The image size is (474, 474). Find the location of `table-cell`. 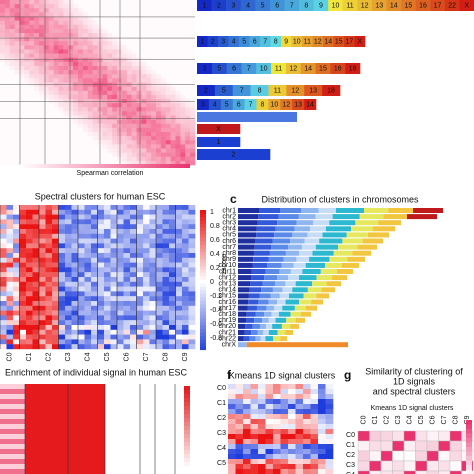

table-cell is located at coordinates (375, 456).